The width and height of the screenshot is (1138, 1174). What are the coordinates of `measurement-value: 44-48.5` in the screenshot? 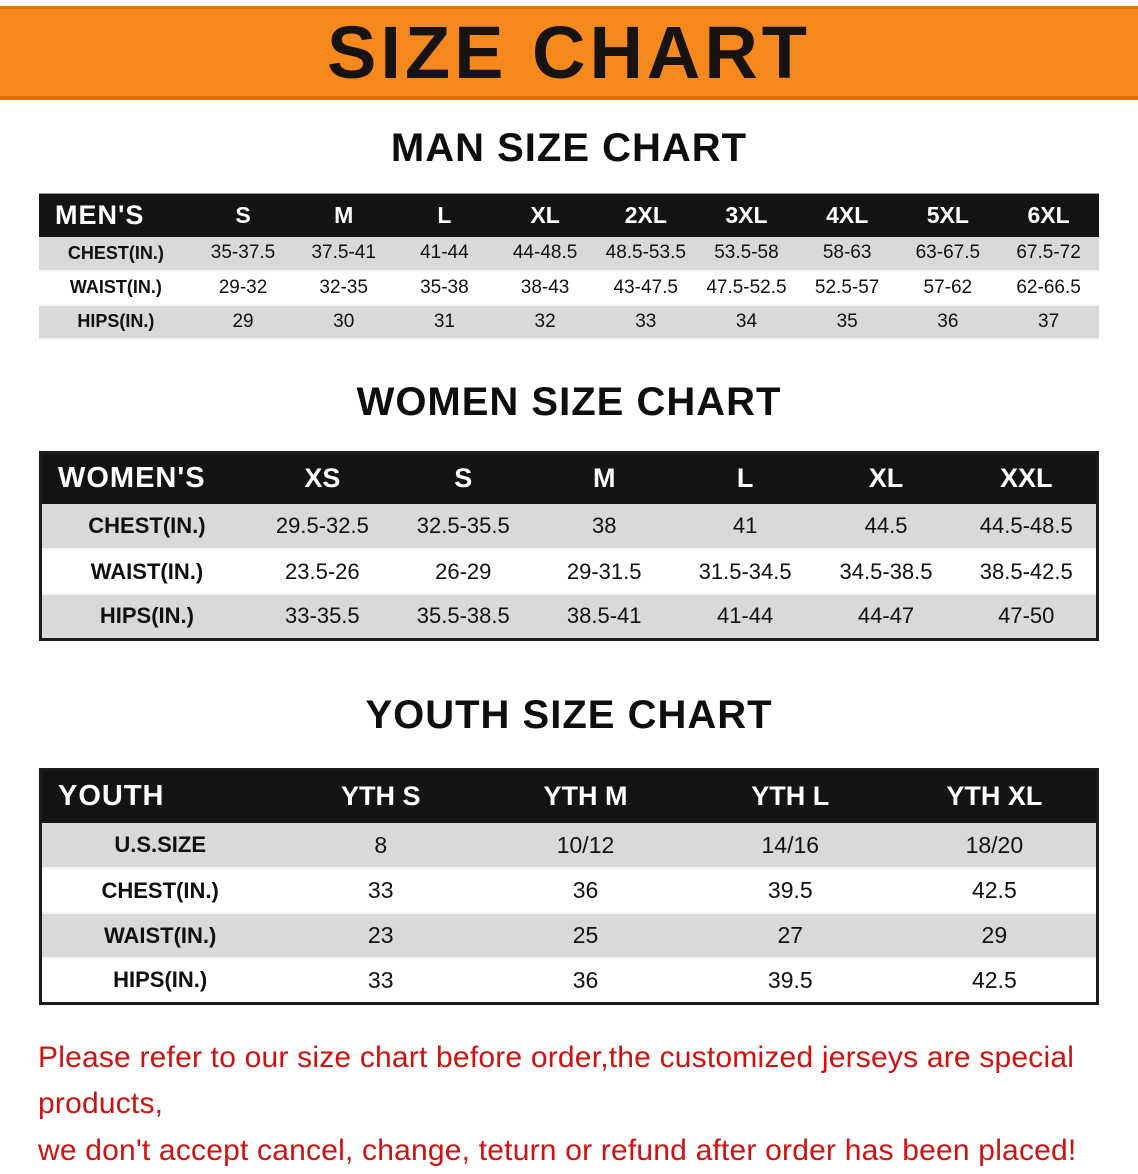 It's located at (545, 254).